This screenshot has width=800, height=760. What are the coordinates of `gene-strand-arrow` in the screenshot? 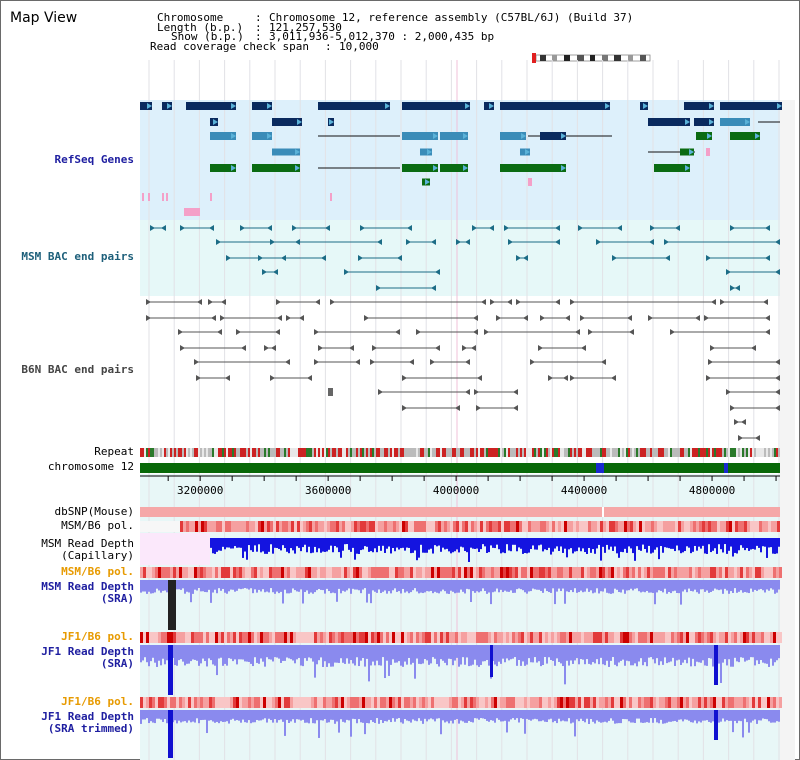 It's located at (297, 152).